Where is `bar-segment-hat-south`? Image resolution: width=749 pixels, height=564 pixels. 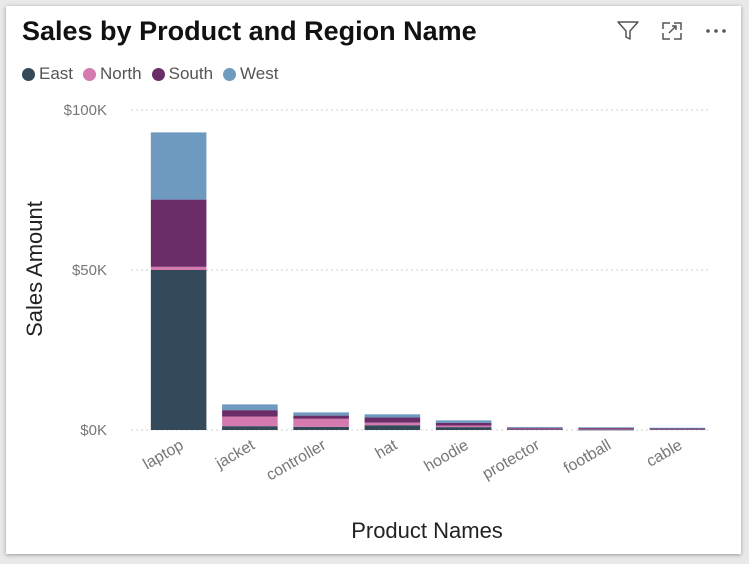
bar-segment-hat-south is located at coordinates (392, 420).